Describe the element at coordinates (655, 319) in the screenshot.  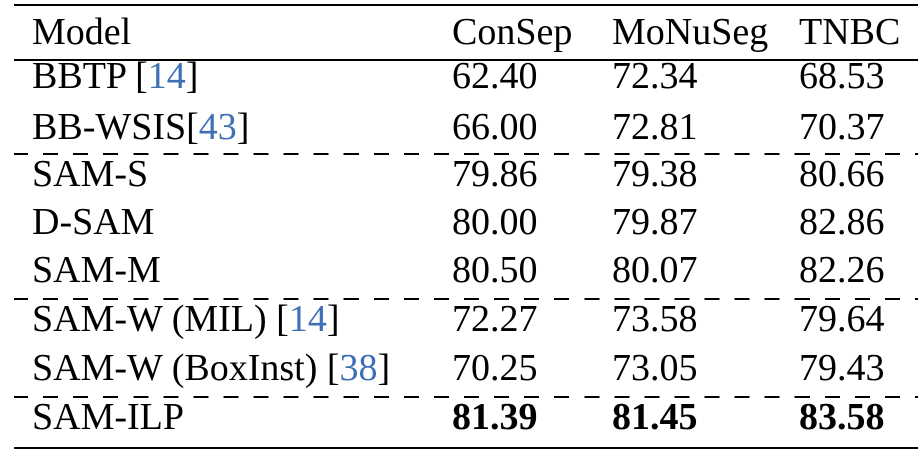
I see `value-monuseg: 73.58` at that location.